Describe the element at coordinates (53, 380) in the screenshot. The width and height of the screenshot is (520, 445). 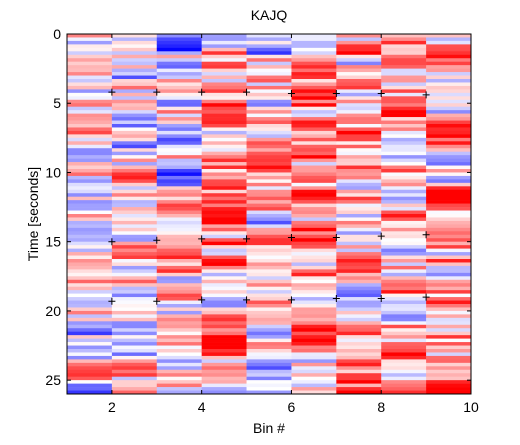
I see `y-tick-label: 25` at that location.